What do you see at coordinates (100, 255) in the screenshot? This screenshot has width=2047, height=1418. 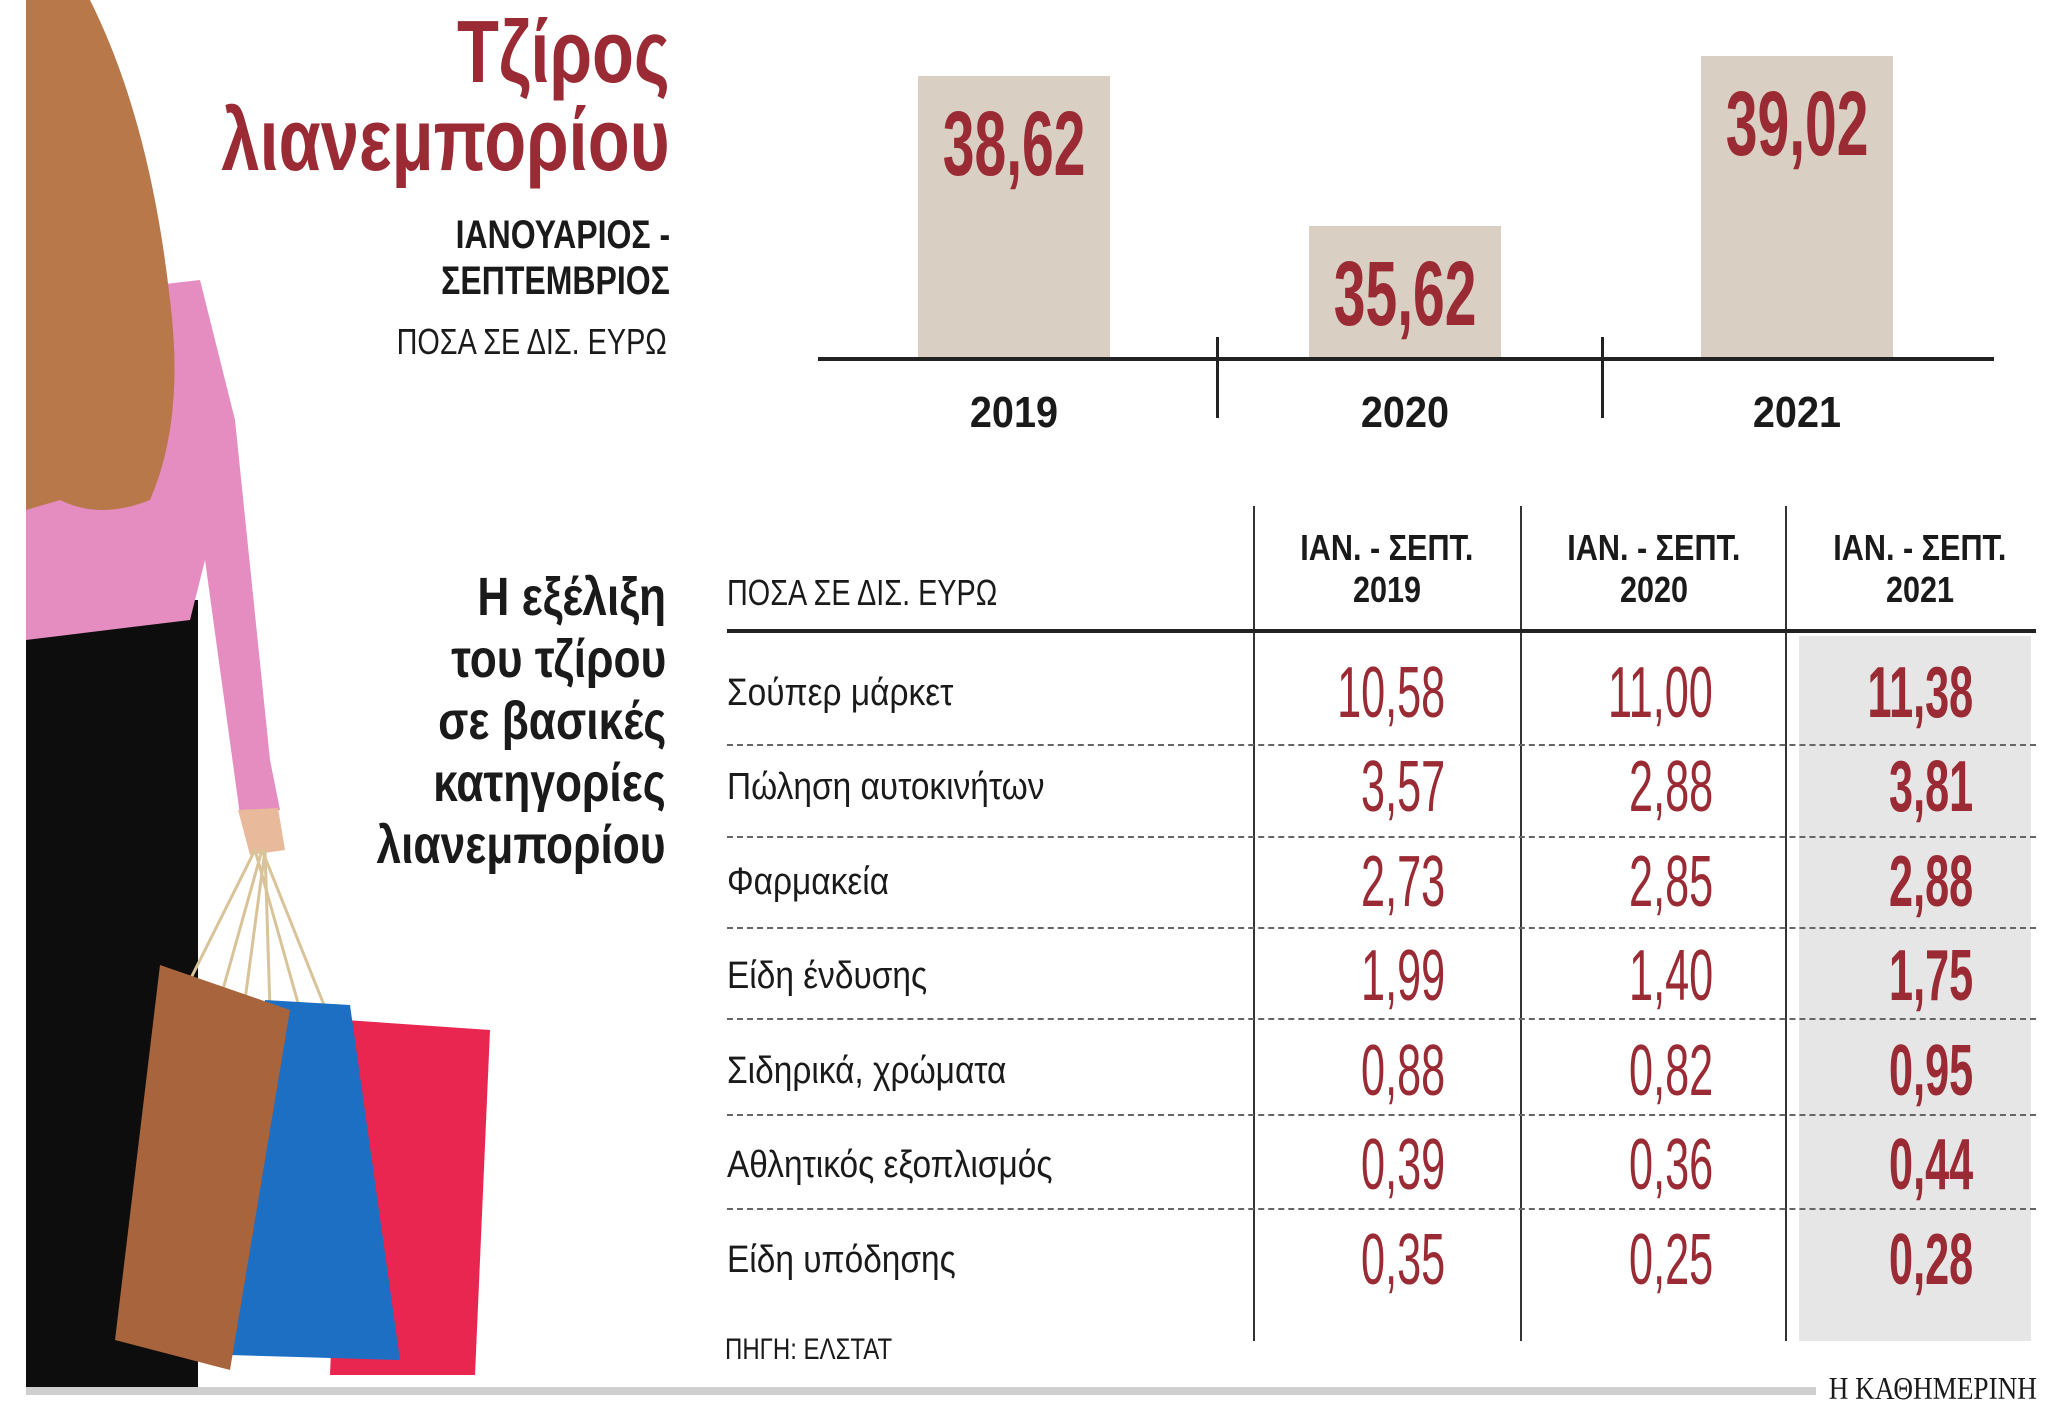 I see `hair-shape` at bounding box center [100, 255].